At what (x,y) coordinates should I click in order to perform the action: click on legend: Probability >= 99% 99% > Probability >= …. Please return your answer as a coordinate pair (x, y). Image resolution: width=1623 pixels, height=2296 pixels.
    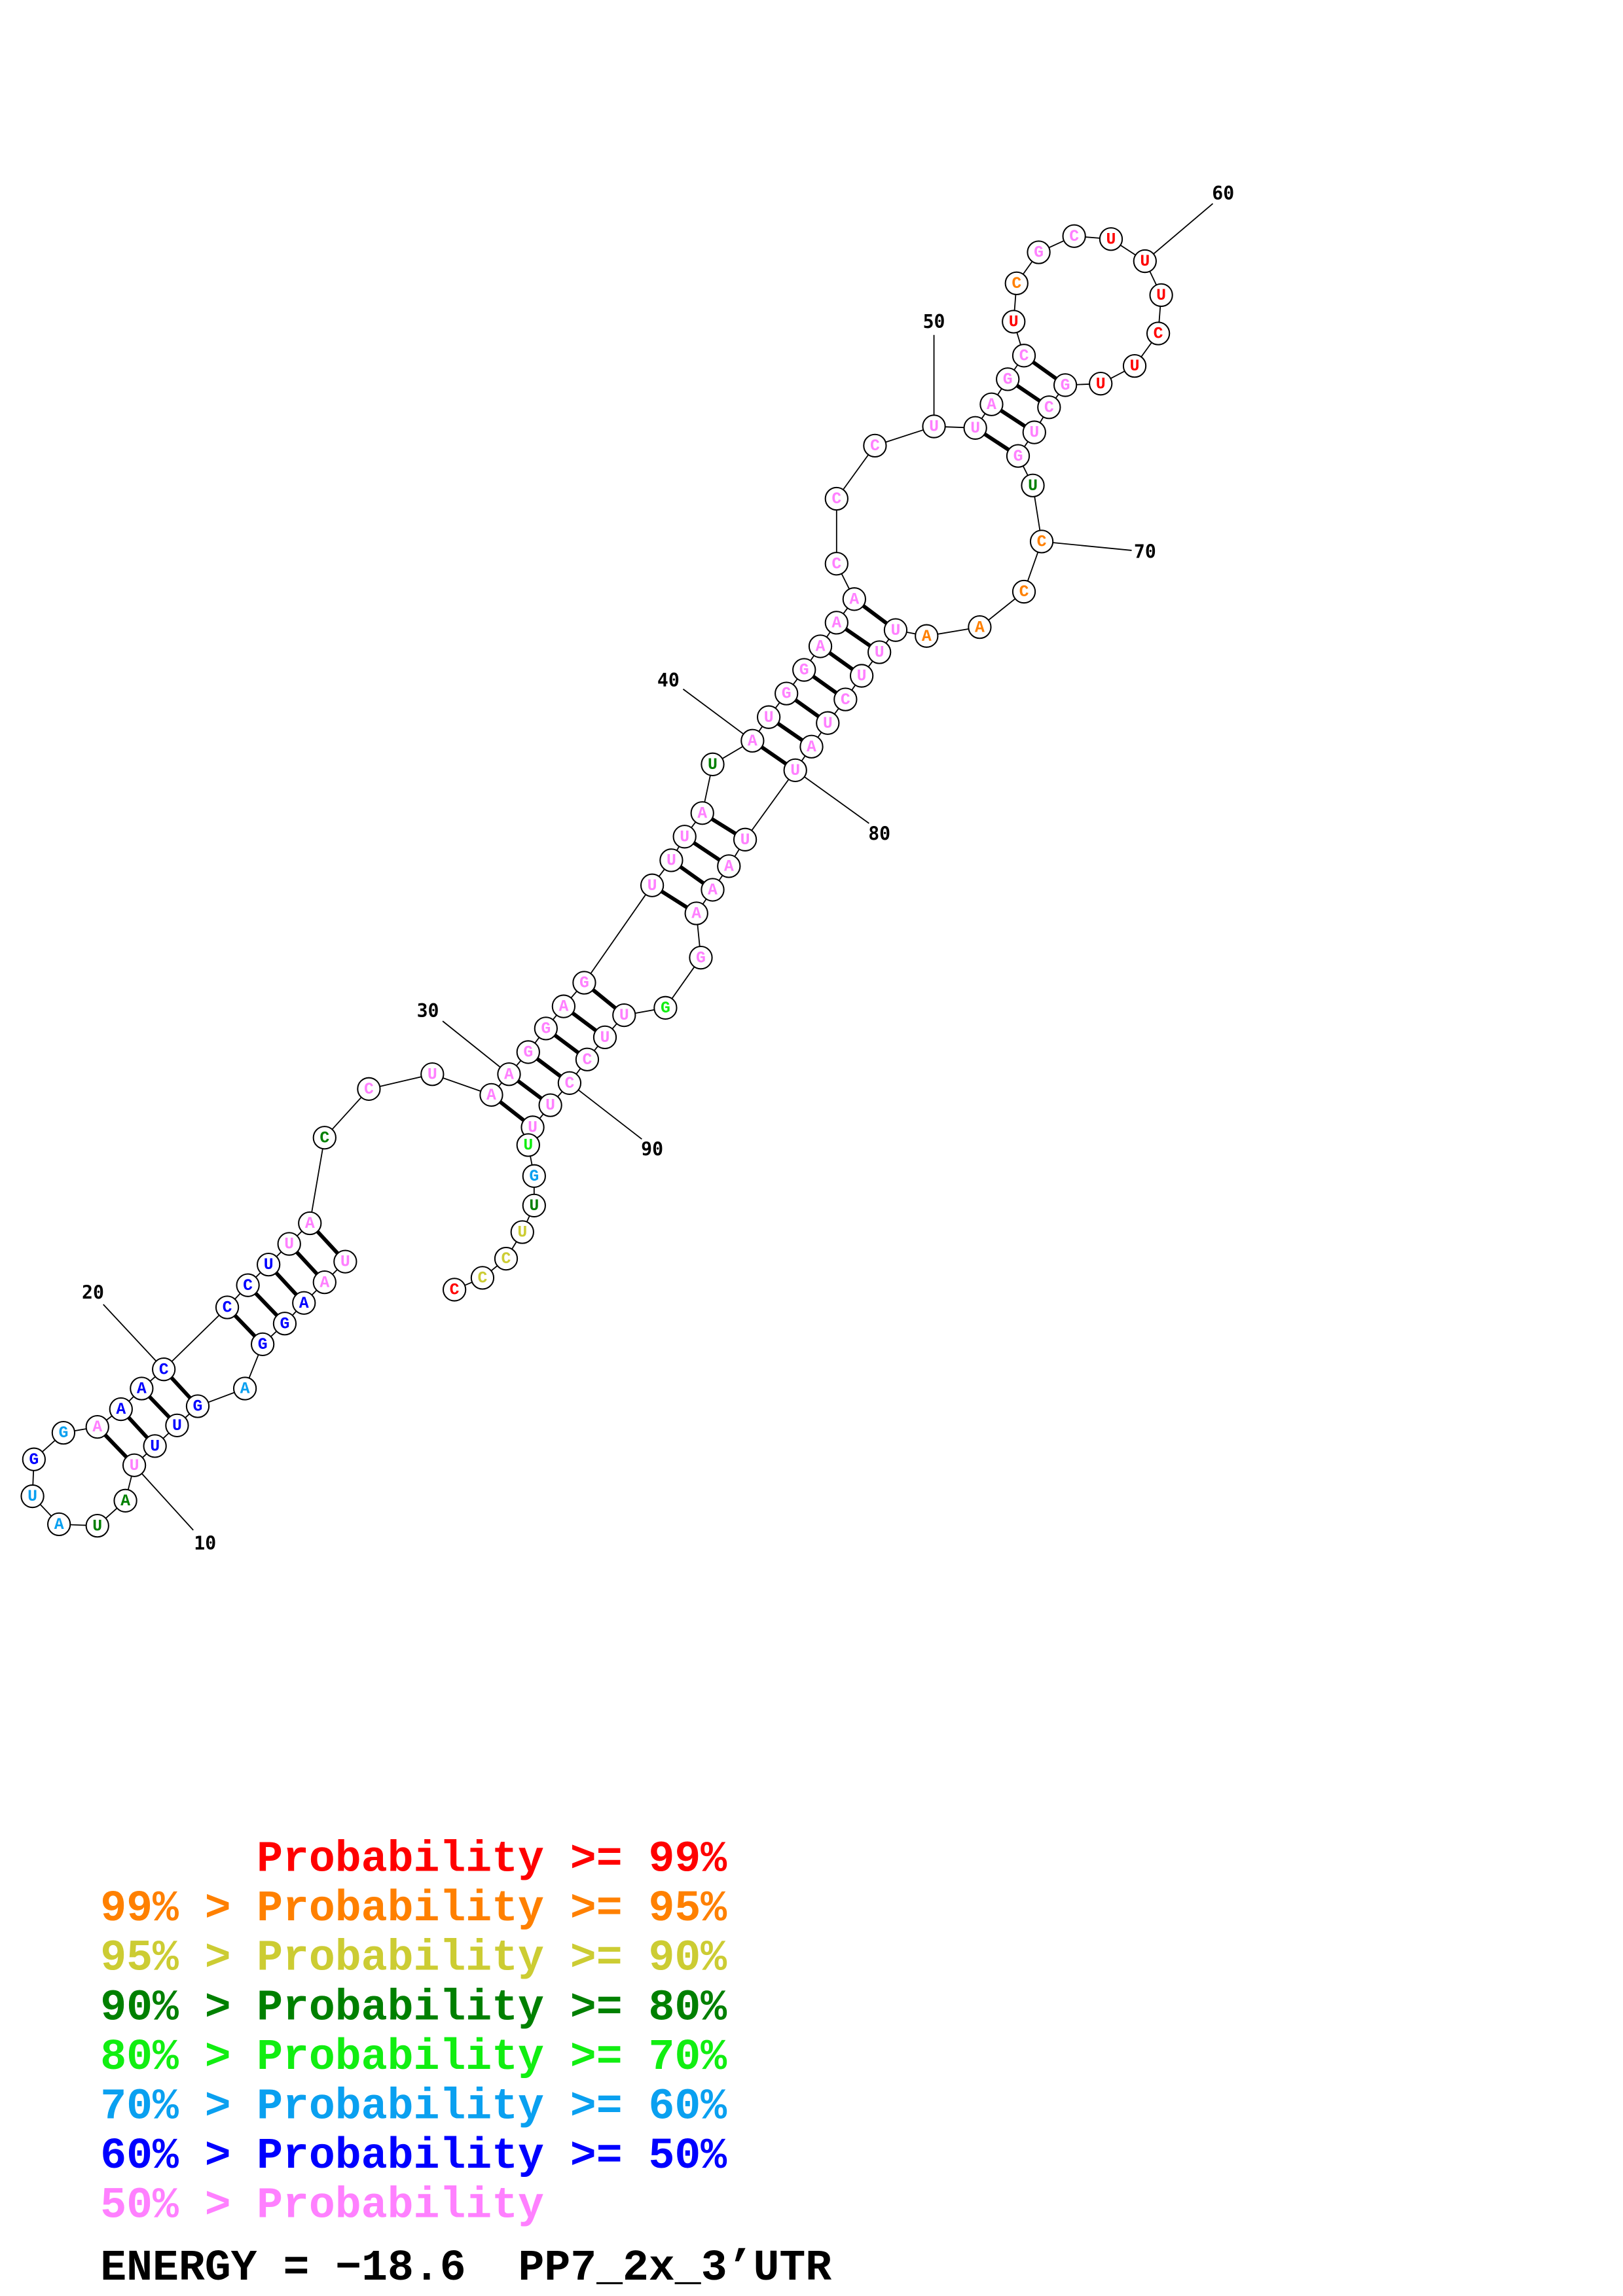
    Looking at the image, I should click on (413, 2033).